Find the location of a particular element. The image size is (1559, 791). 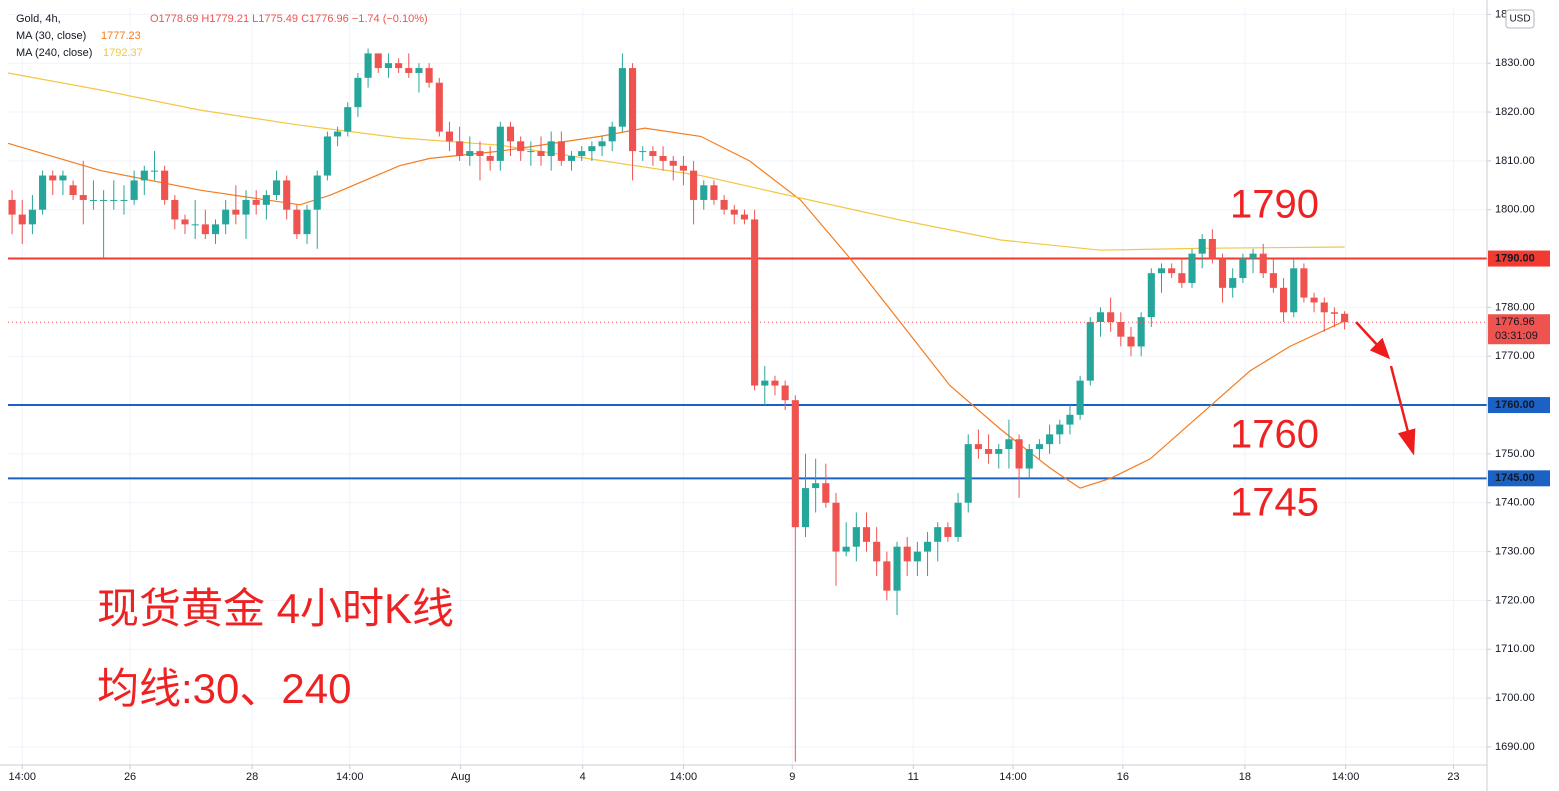

y-tick-label: 1780.00 is located at coordinates (1515, 307).